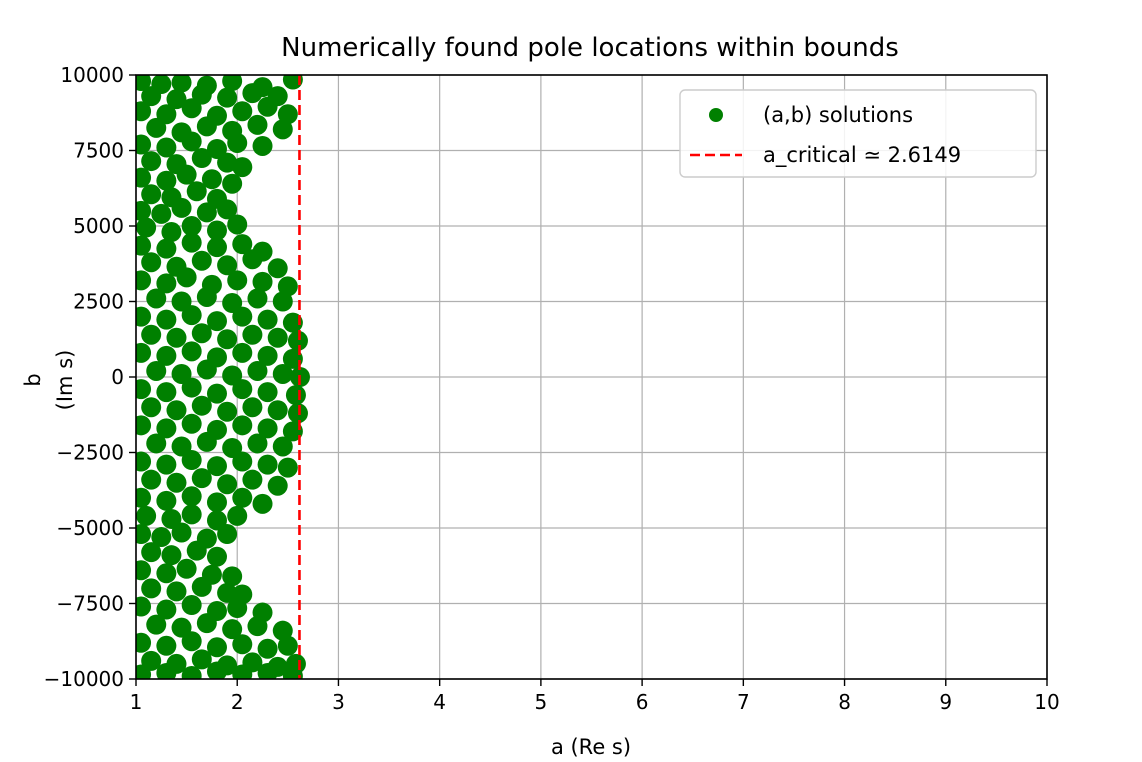 This screenshot has height=762, width=1142. What do you see at coordinates (743, 702) in the screenshot?
I see `x-tick-label: 7` at bounding box center [743, 702].